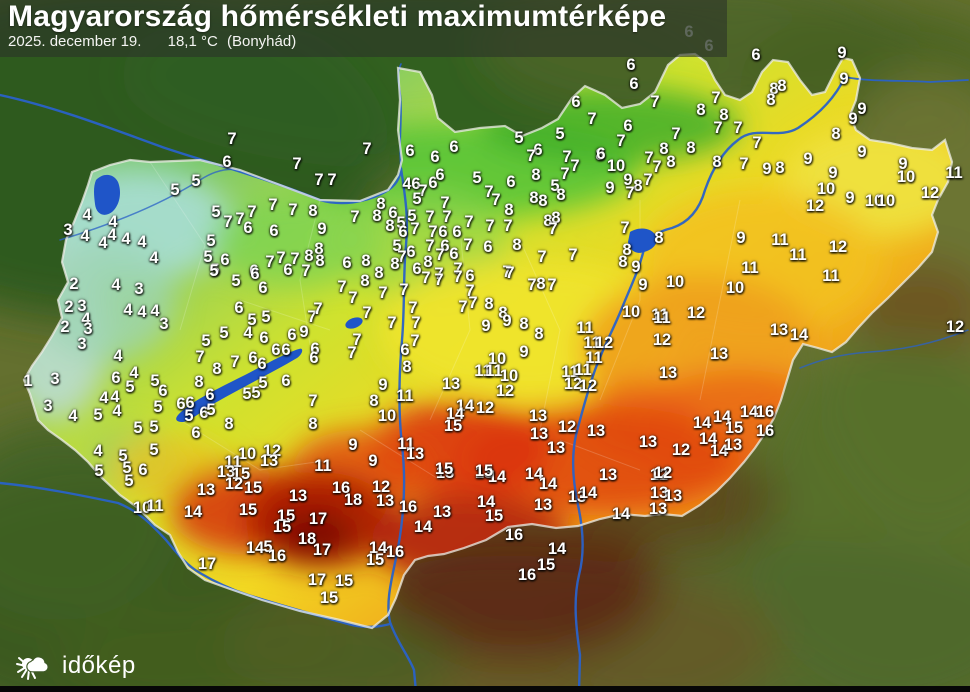  I want to click on subtitle: 2025. december 19. 18,1 °C (Bonyhád), so click(362, 41).